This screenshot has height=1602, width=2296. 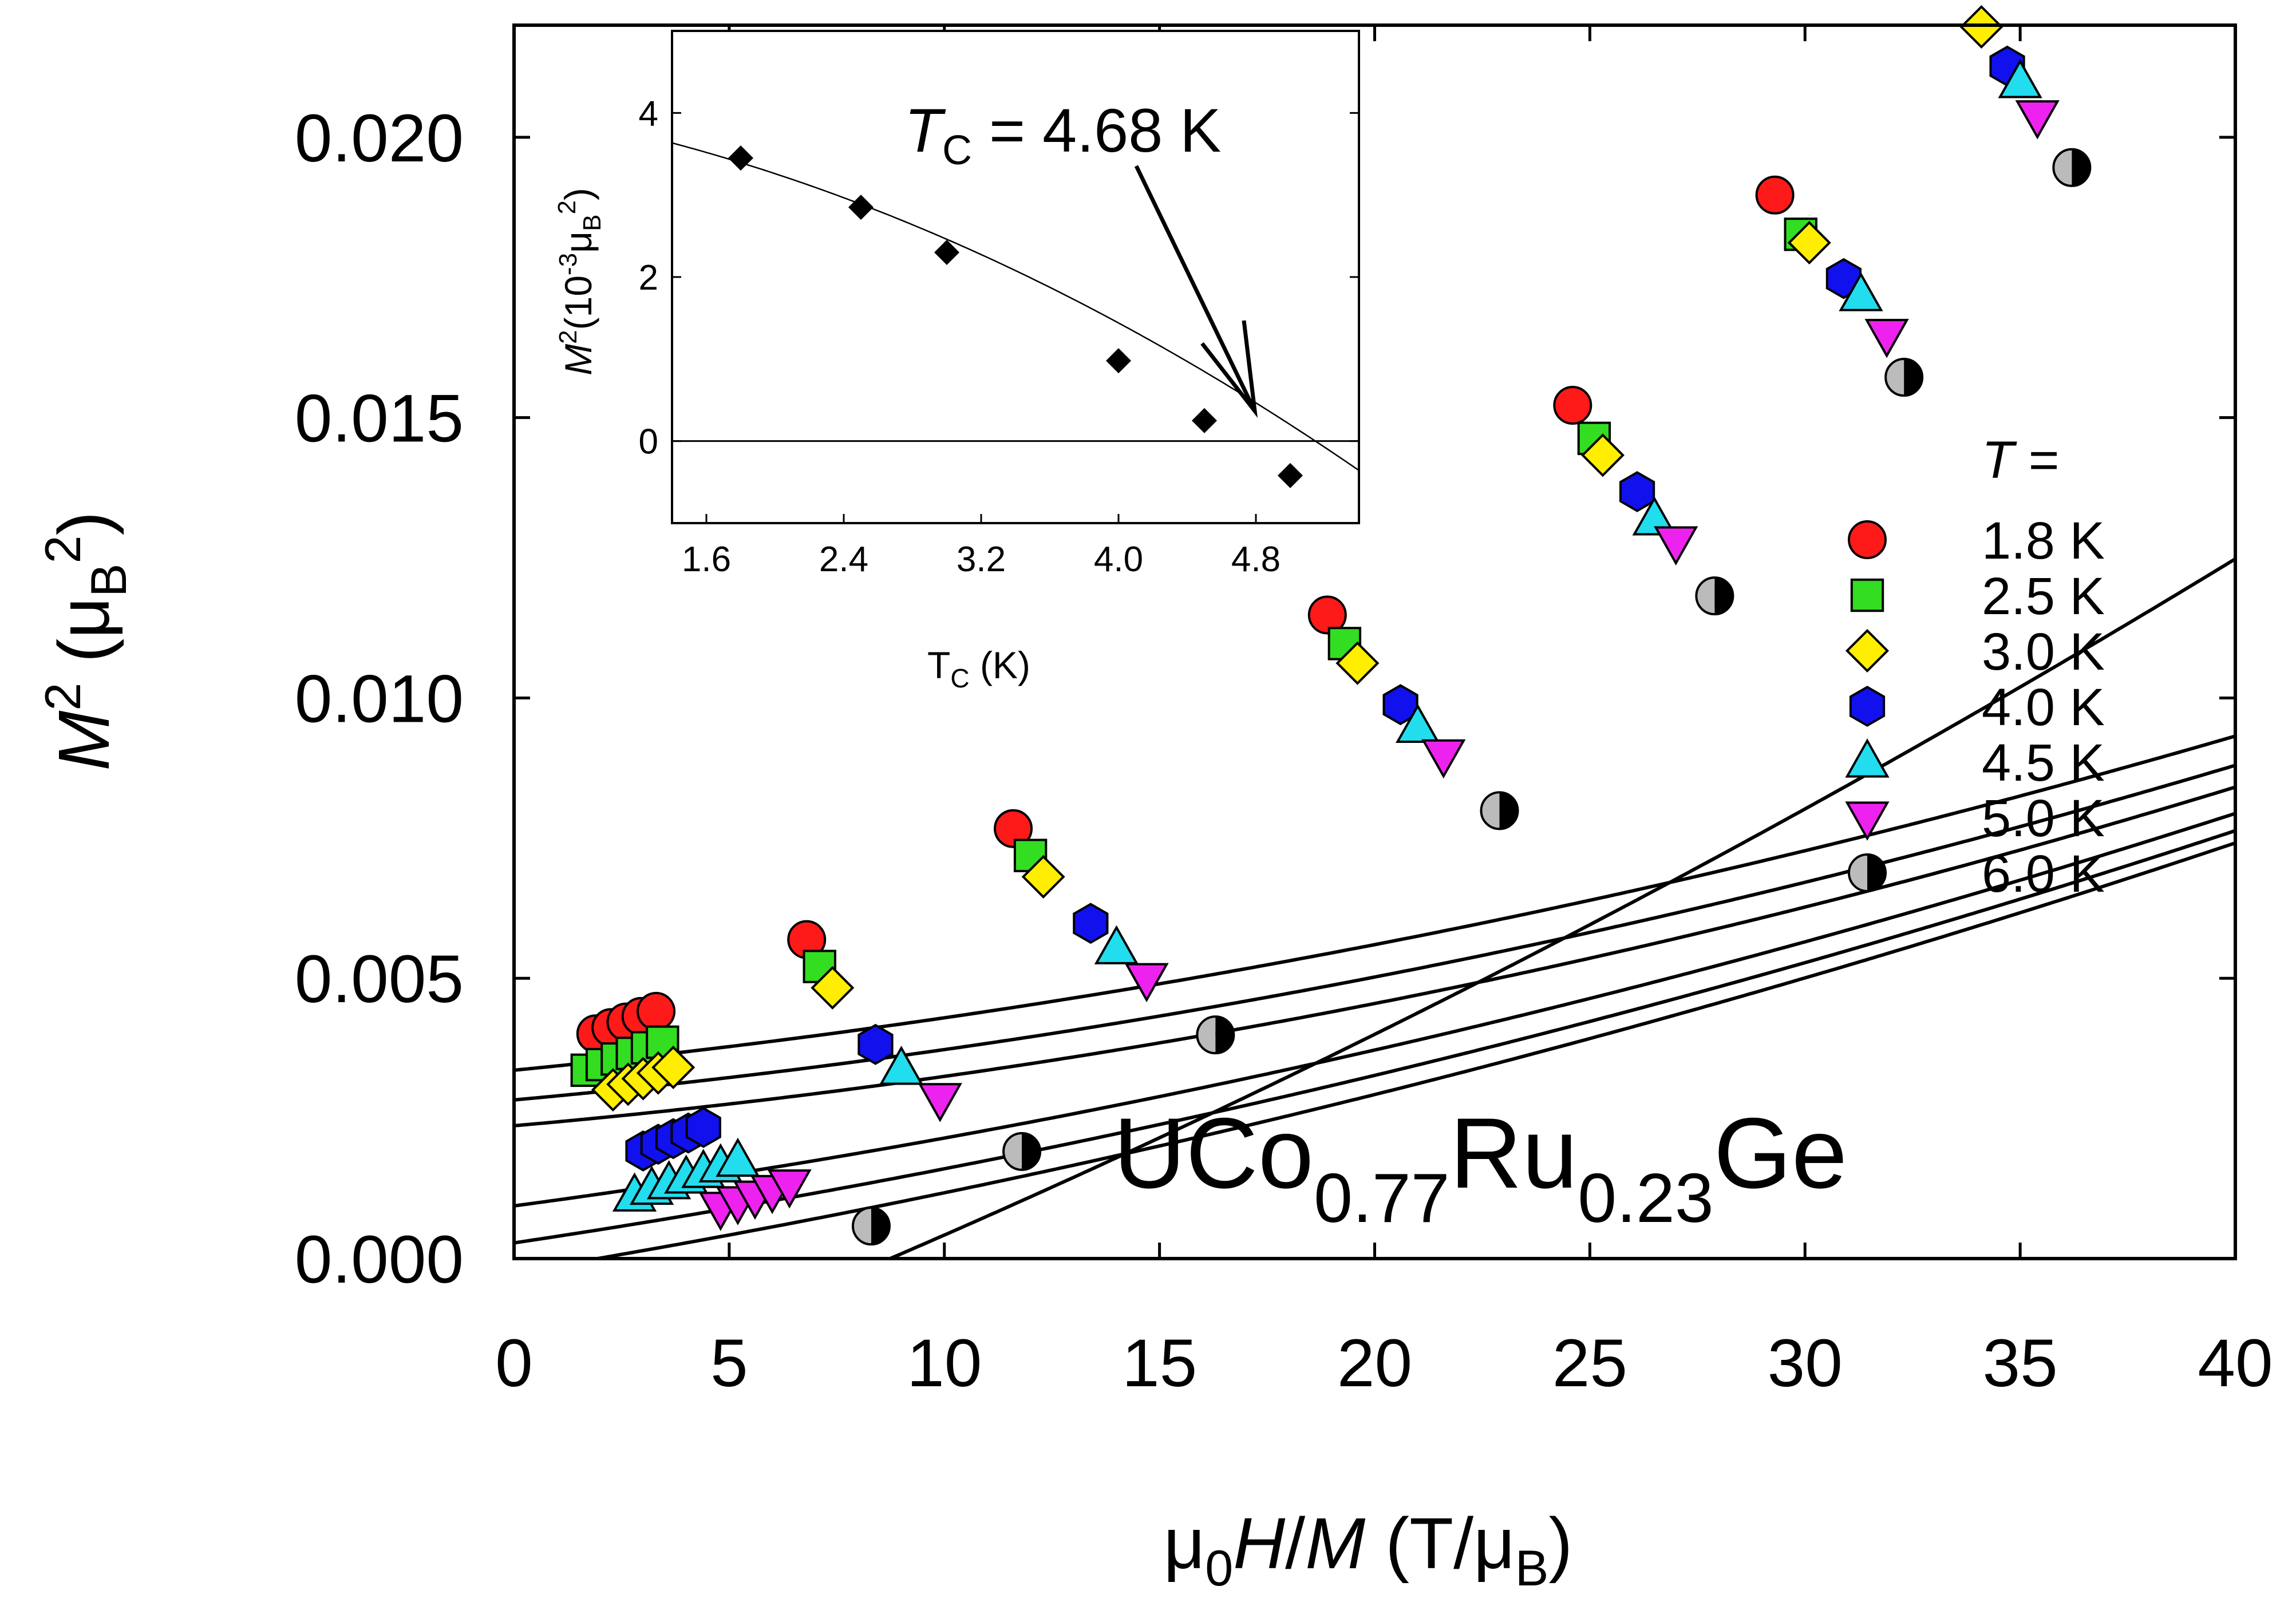 What do you see at coordinates (706, 559) in the screenshot?
I see `inset-x-tick-label: 1.6` at bounding box center [706, 559].